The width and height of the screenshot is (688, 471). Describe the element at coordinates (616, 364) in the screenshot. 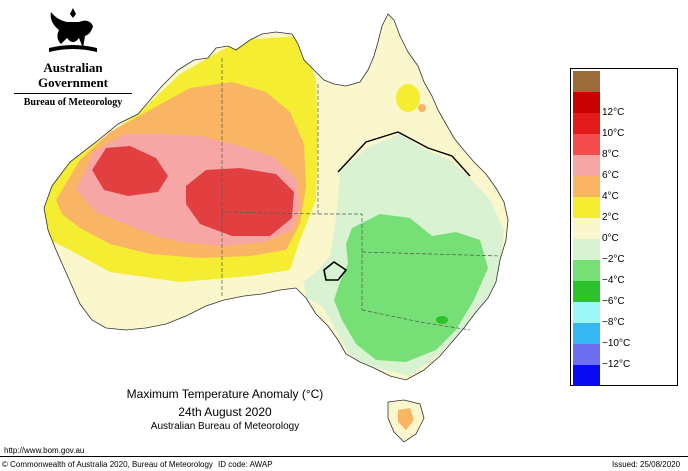

I see `legend-label: −12°C` at that location.